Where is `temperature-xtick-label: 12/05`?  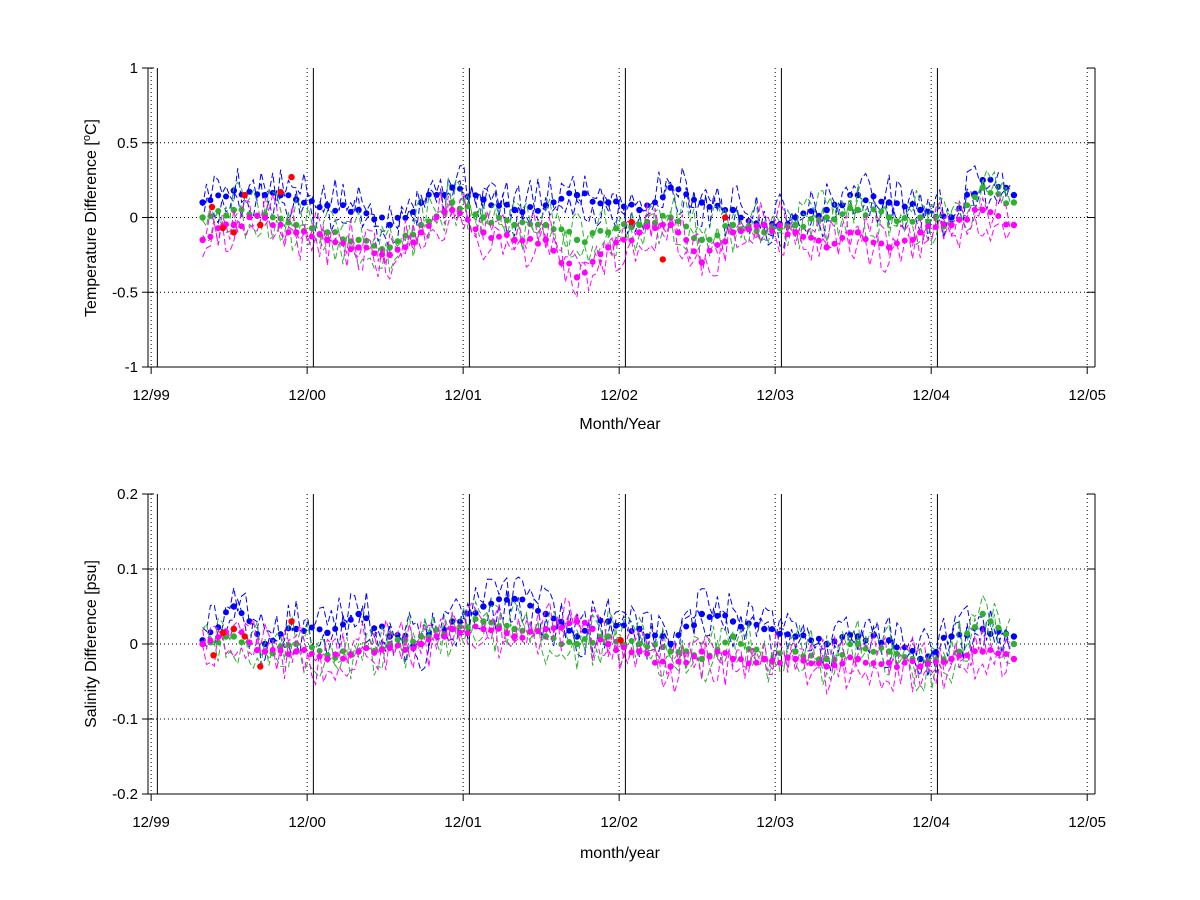 temperature-xtick-label: 12/05 is located at coordinates (1087, 395).